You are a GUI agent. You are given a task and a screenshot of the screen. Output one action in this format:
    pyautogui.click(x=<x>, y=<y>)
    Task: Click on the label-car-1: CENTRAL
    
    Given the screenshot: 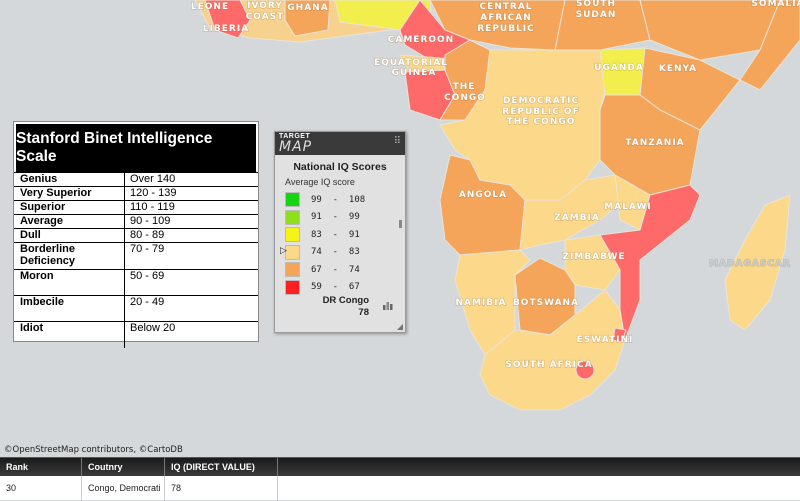 What is the action you would take?
    pyautogui.click(x=505, y=7)
    